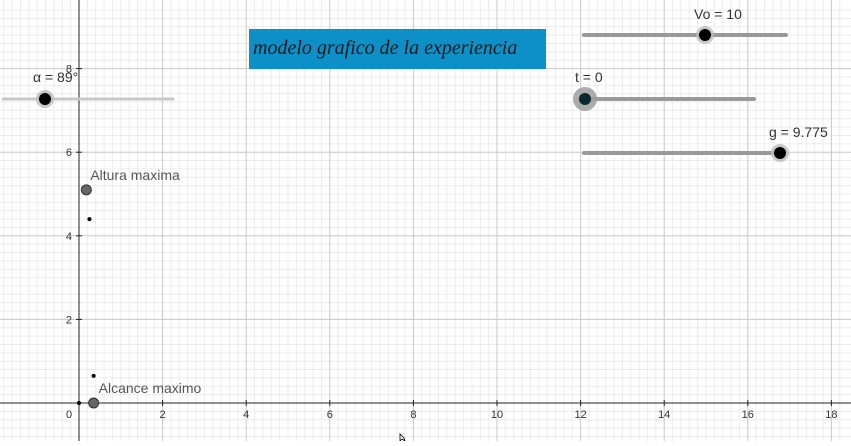 The height and width of the screenshot is (446, 851). Describe the element at coordinates (402, 437) in the screenshot. I see `mouse-cursor-icon` at that location.